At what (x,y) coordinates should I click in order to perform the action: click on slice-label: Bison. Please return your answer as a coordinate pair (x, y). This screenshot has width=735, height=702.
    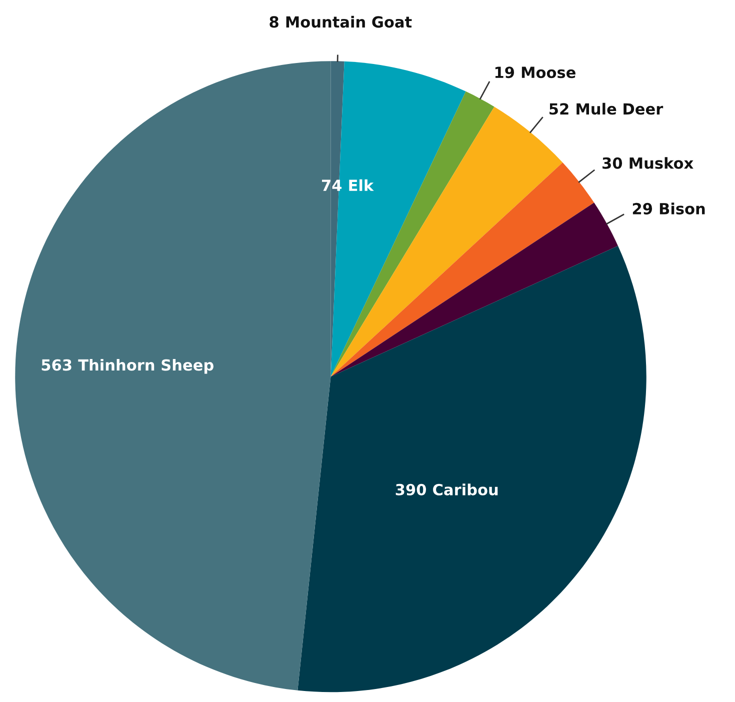
    Looking at the image, I should click on (682, 208).